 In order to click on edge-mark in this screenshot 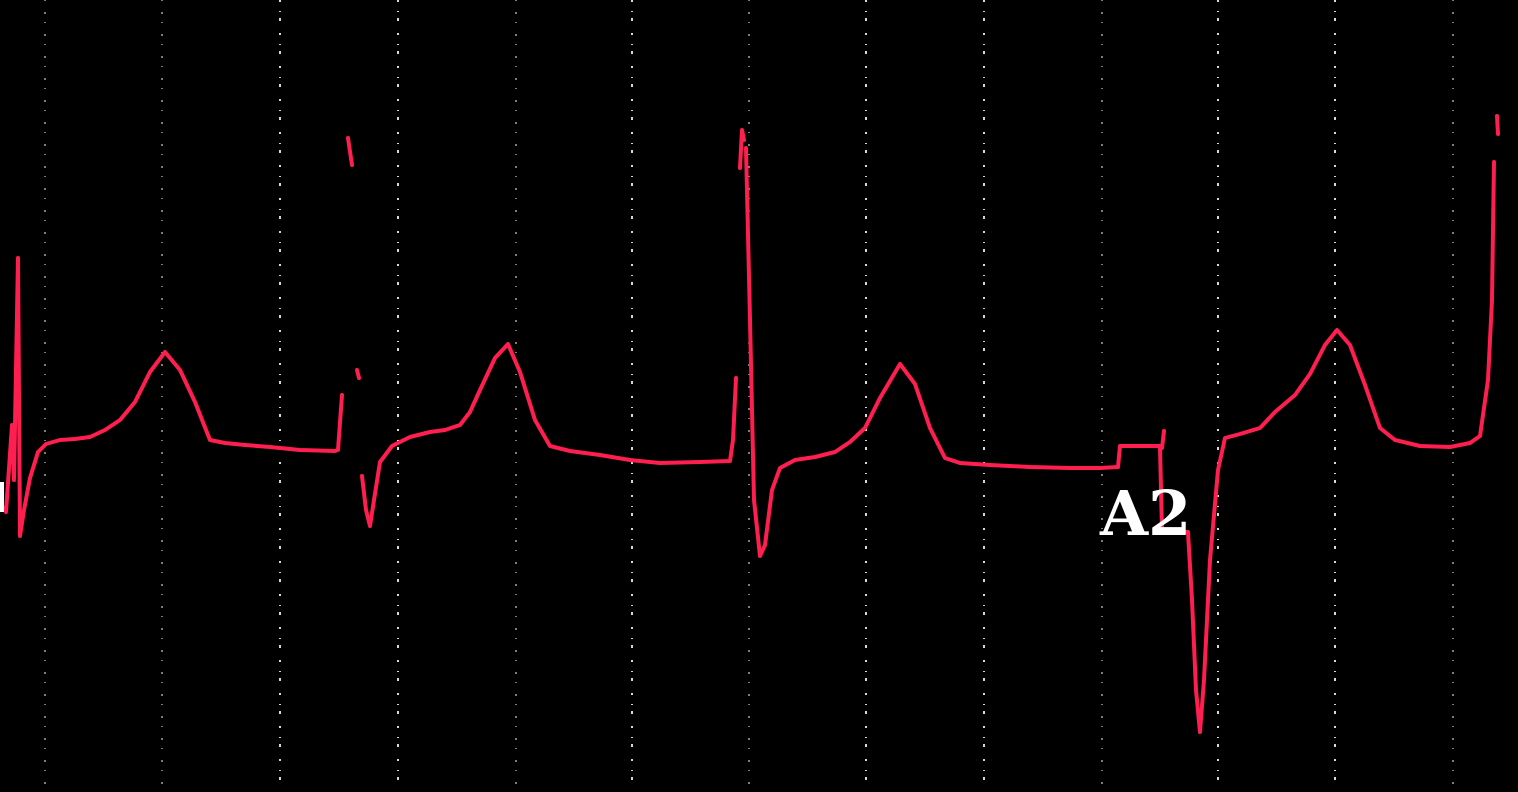, I will do `click(2, 497)`.